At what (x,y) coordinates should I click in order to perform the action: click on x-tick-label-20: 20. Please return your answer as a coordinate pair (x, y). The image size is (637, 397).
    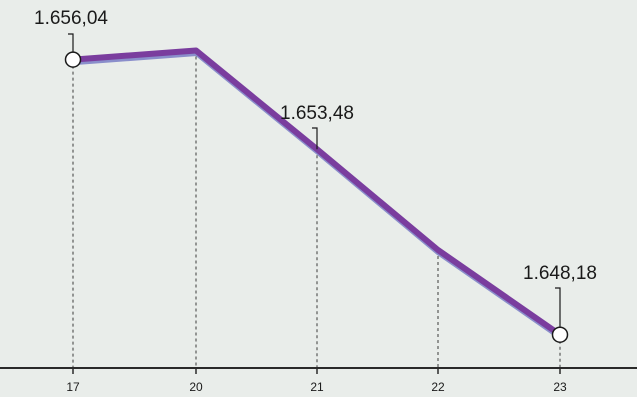
    Looking at the image, I should click on (196, 387).